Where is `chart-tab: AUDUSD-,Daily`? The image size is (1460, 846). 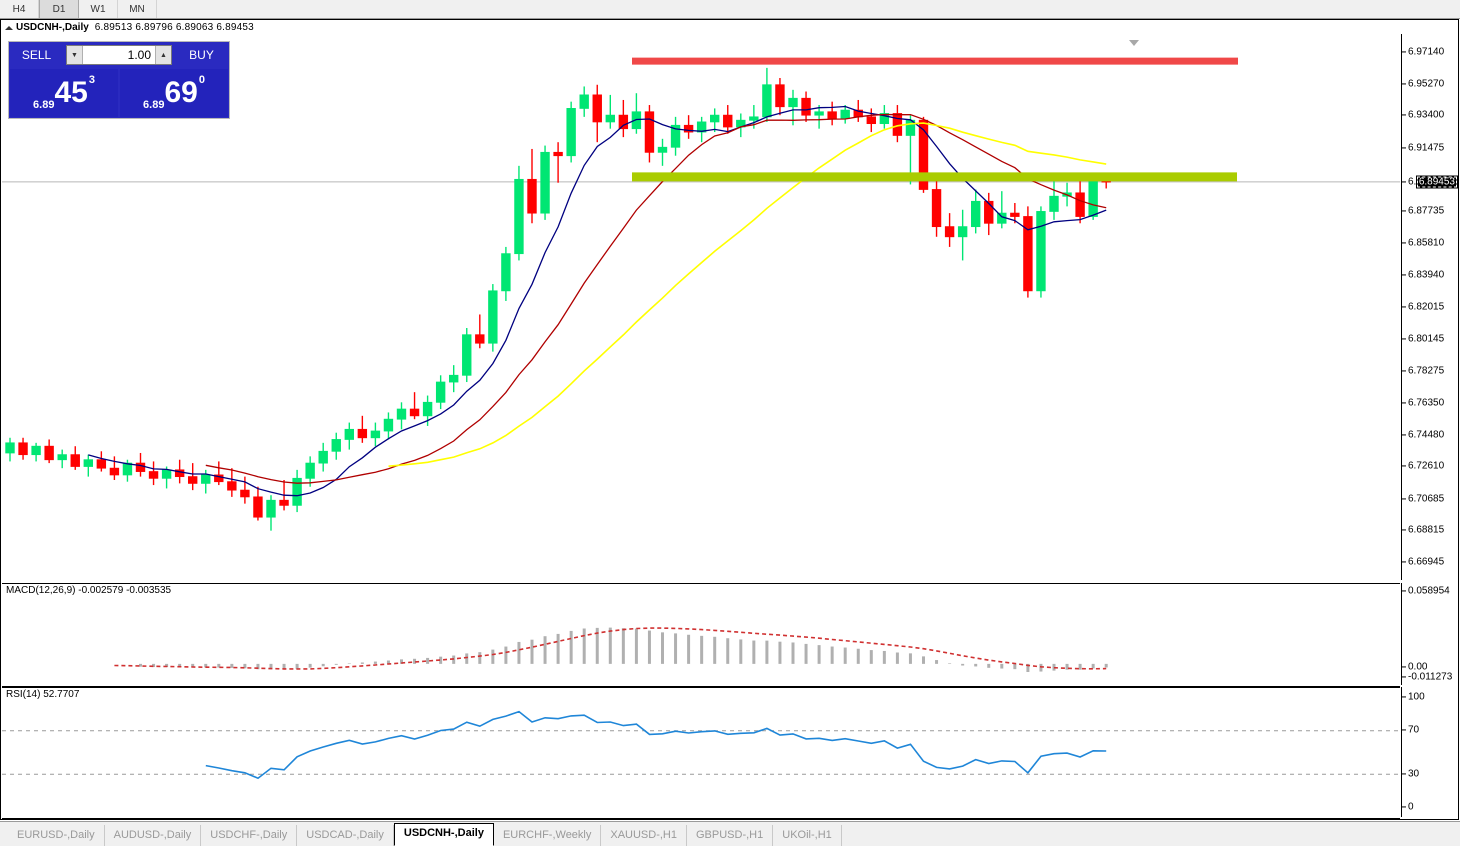
chart-tab: AUDUSD-,Daily is located at coordinates (153, 835).